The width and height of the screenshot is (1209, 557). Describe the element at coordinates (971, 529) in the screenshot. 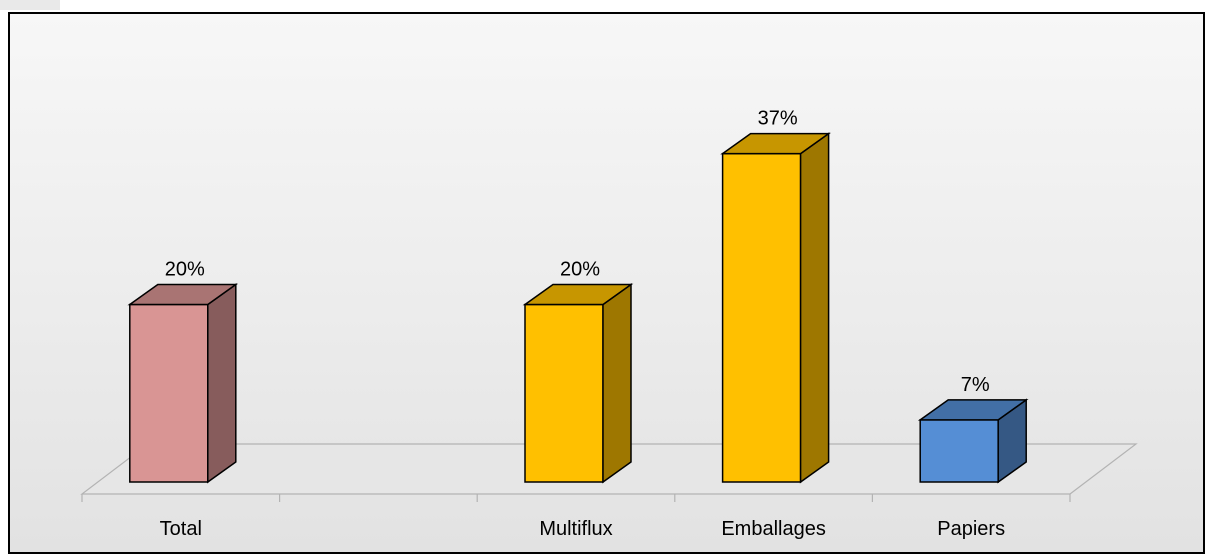

I see `category-label: Papiers` at that location.